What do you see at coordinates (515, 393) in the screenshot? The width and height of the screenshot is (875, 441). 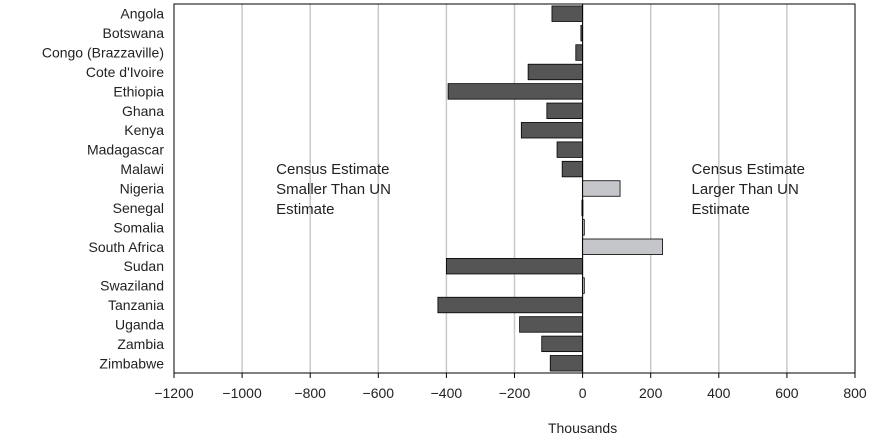 I see `x-tick-label: −200` at bounding box center [515, 393].